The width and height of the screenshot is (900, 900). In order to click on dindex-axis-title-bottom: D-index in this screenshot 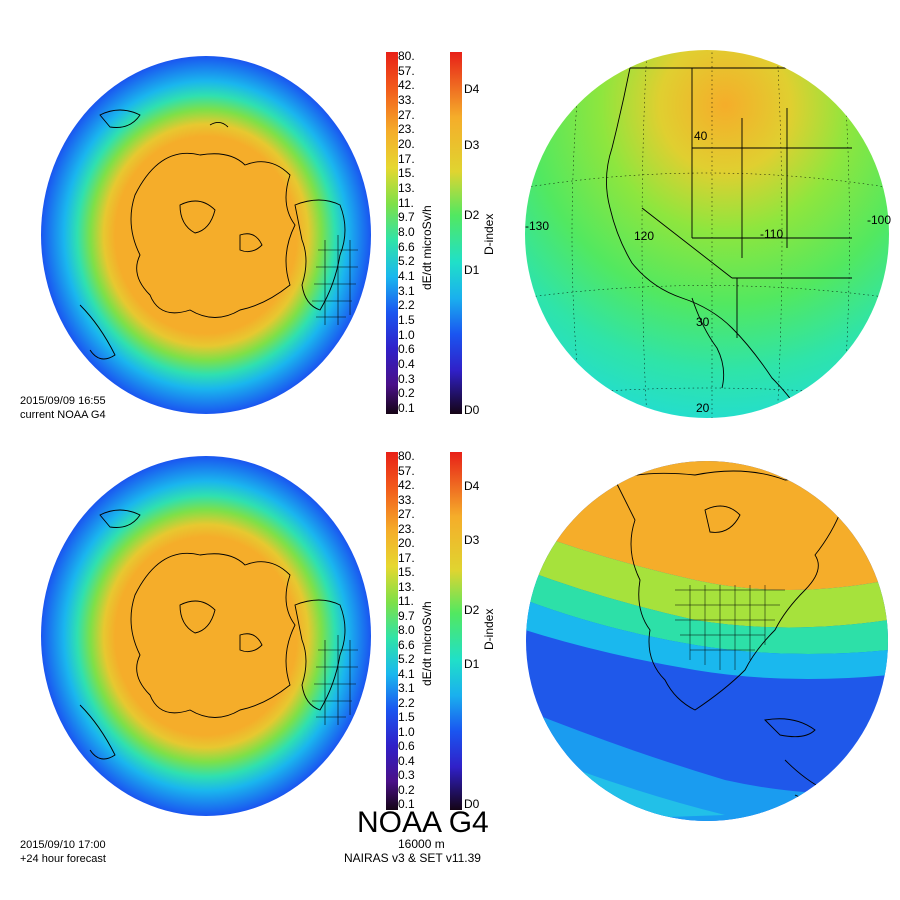, I will do `click(489, 629)`.